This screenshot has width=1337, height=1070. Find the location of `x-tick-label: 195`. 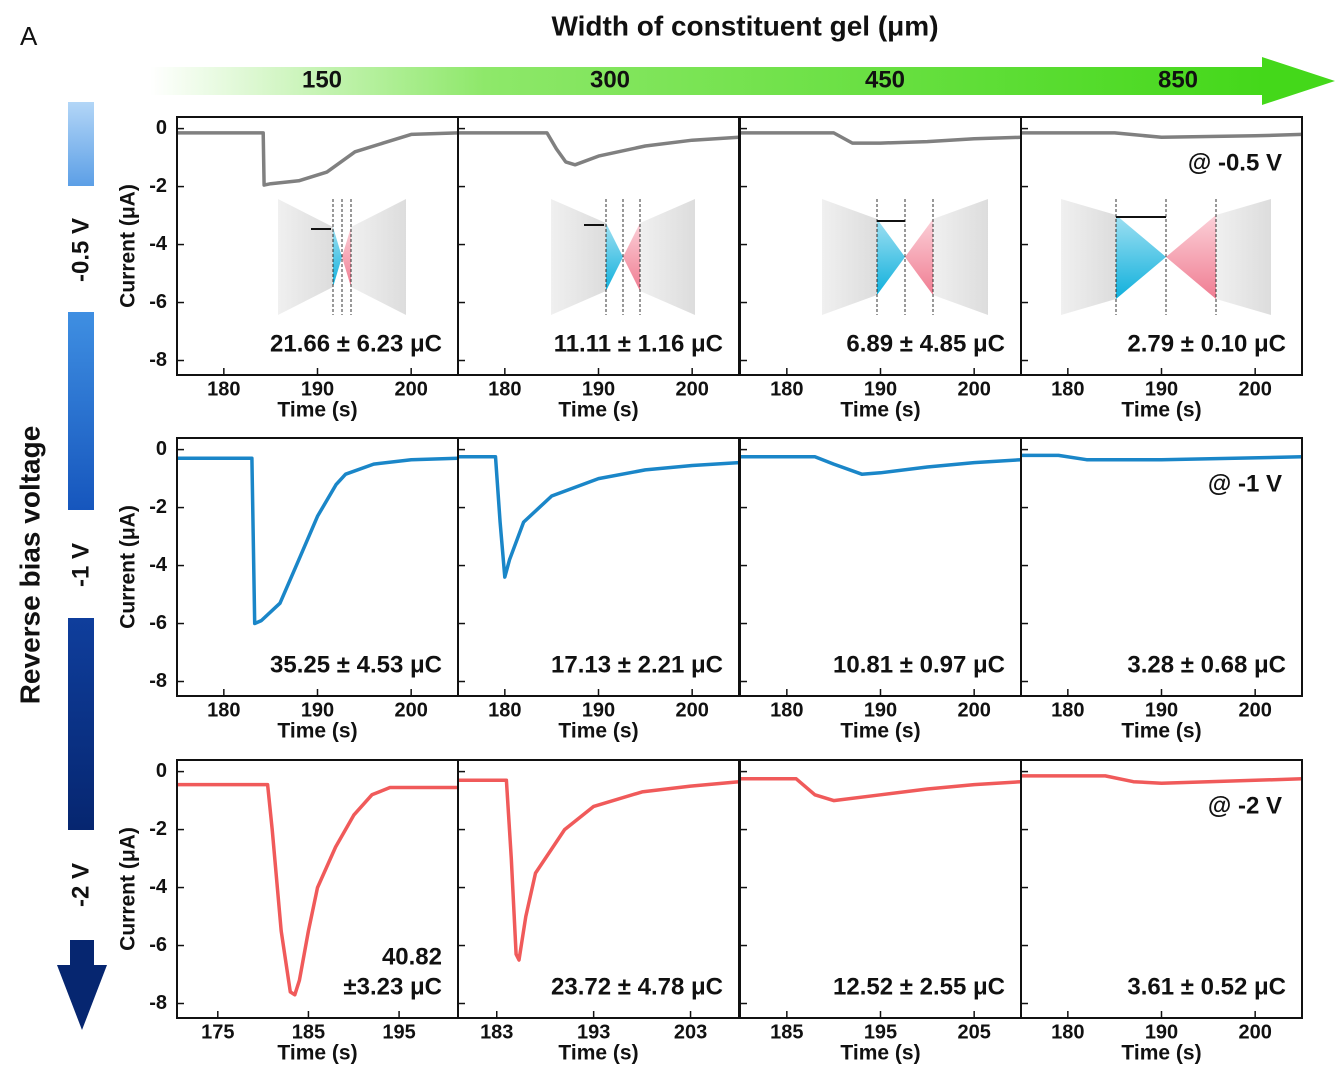

x-tick-label: 195 is located at coordinates (398, 1032).